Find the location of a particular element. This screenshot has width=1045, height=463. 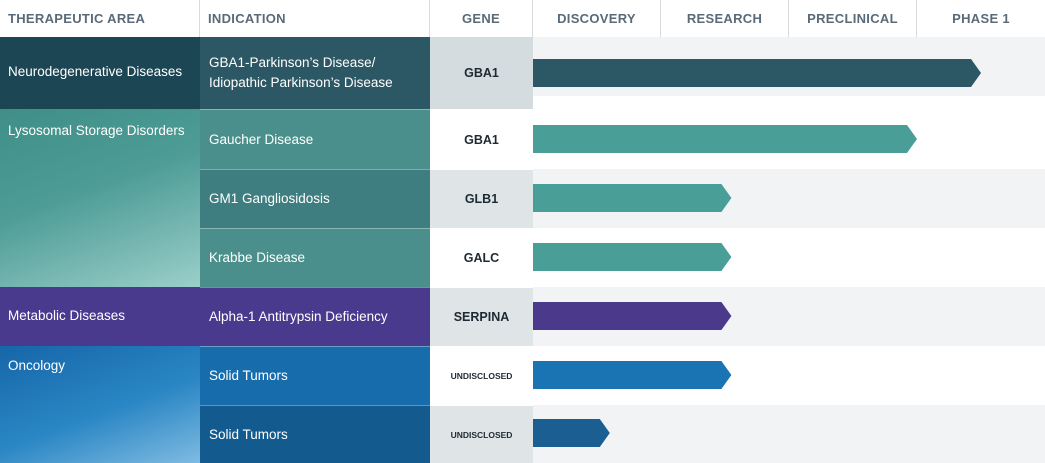

header-therapeutic-area: THERAPEUTIC AREA is located at coordinates (100, 18).